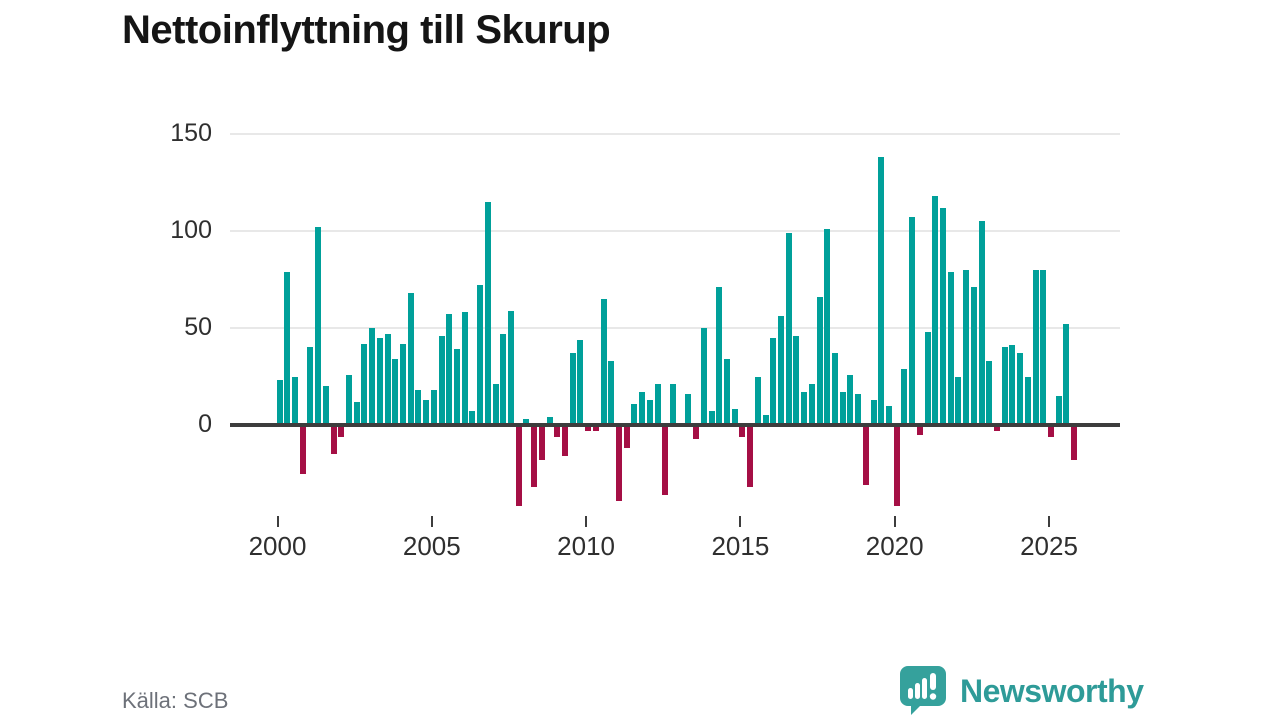 This screenshot has width=1280, height=720. Describe the element at coordinates (310, 386) in the screenshot. I see `bar-2001-q1` at that location.